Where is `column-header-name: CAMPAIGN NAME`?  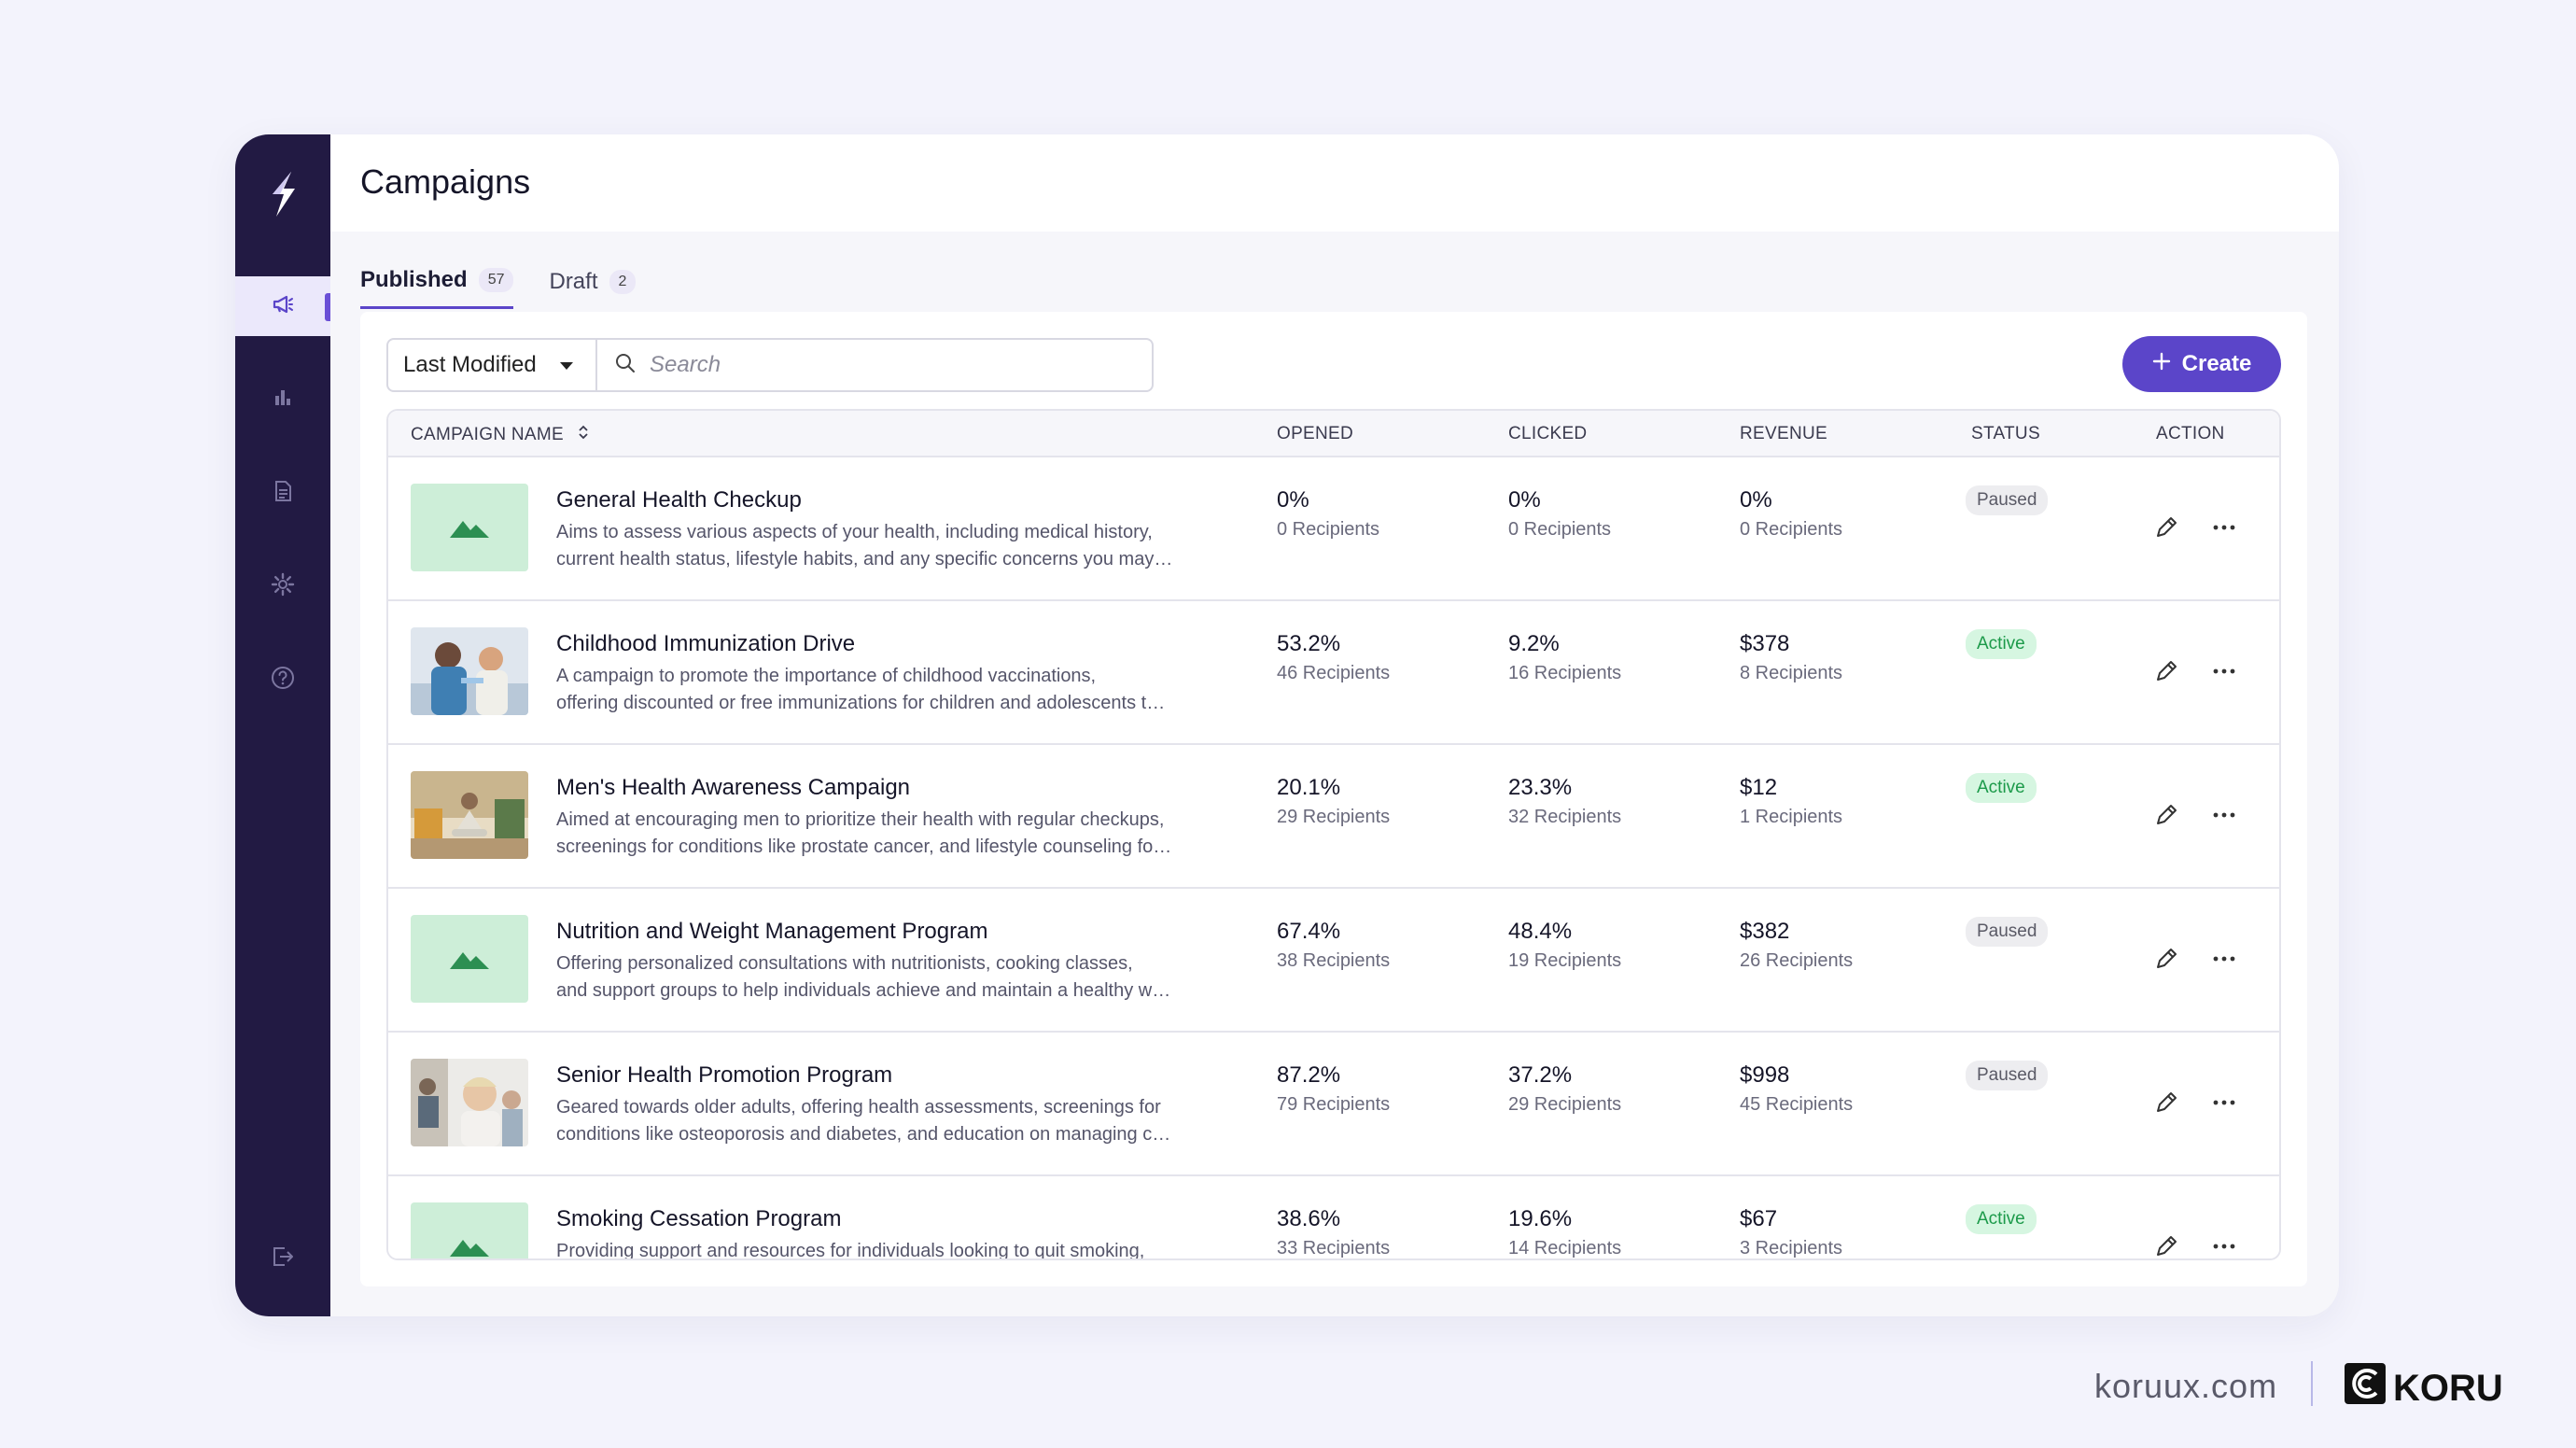
column-header-name: CAMPAIGN NAME is located at coordinates (500, 435).